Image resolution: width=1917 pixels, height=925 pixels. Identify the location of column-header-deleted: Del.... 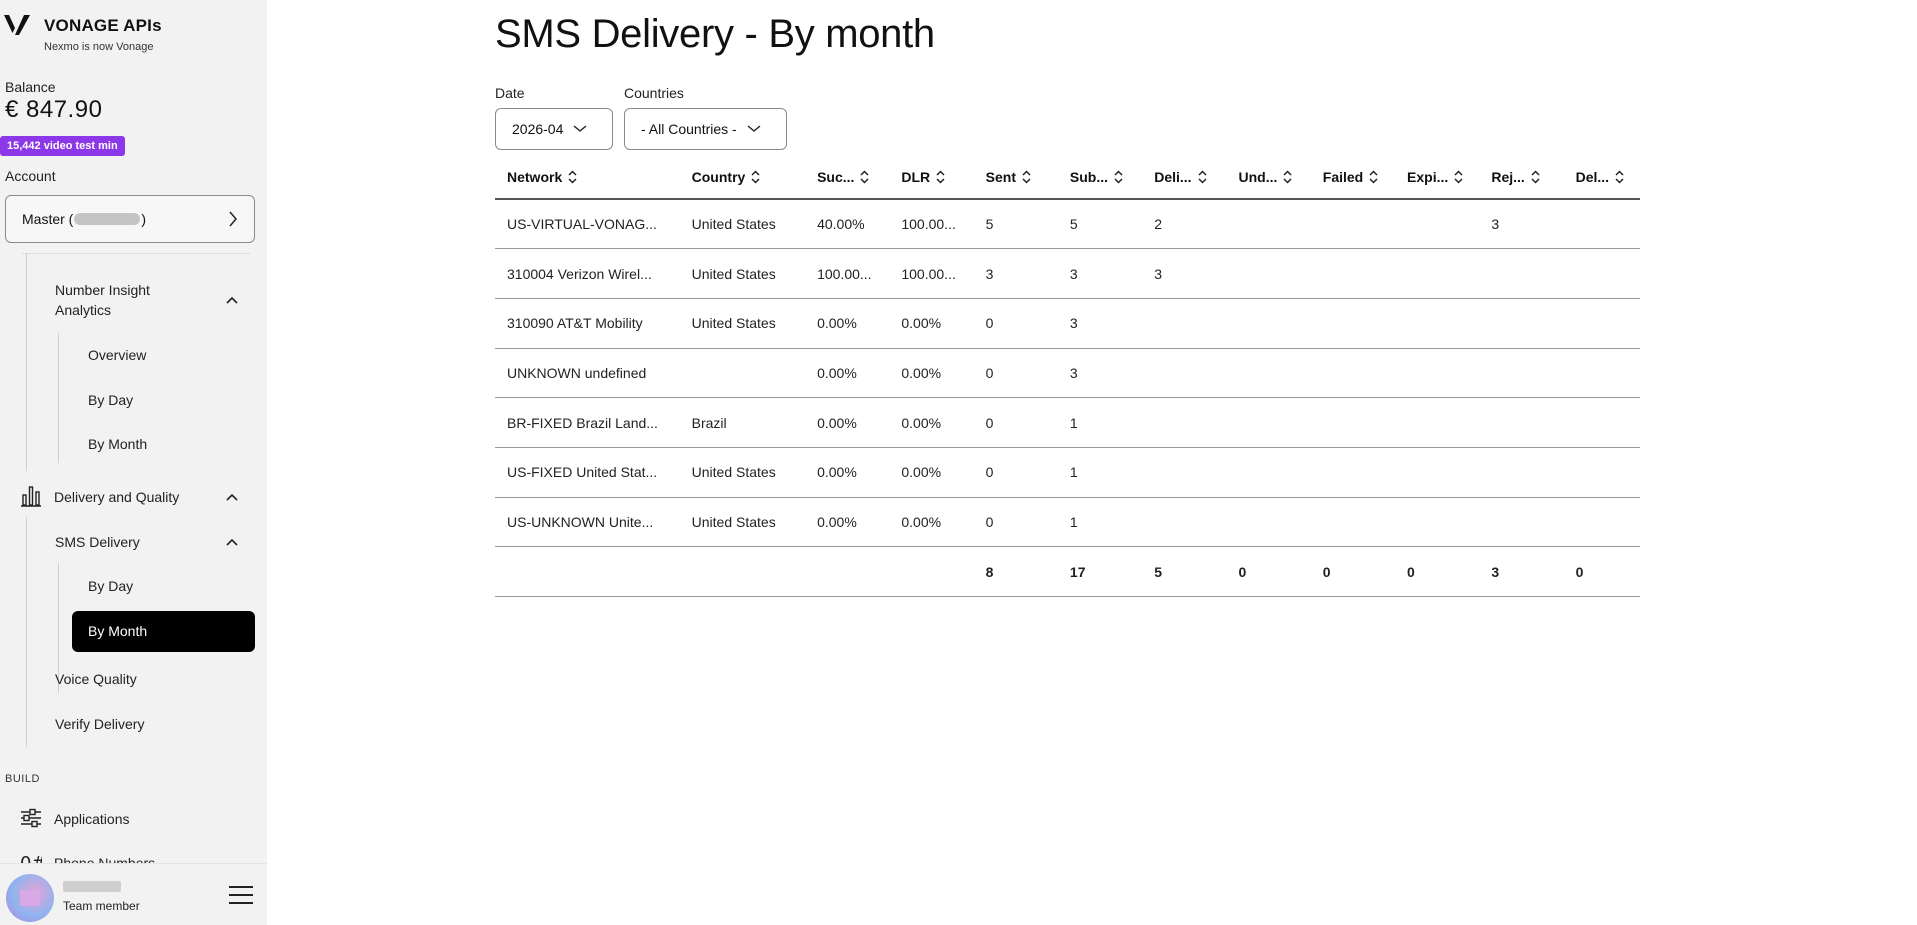
(1601, 178).